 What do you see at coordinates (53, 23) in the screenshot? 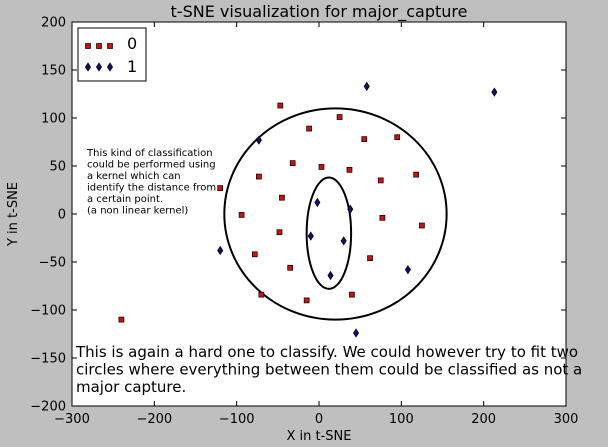
I see `y-tick-label-8: 200` at bounding box center [53, 23].